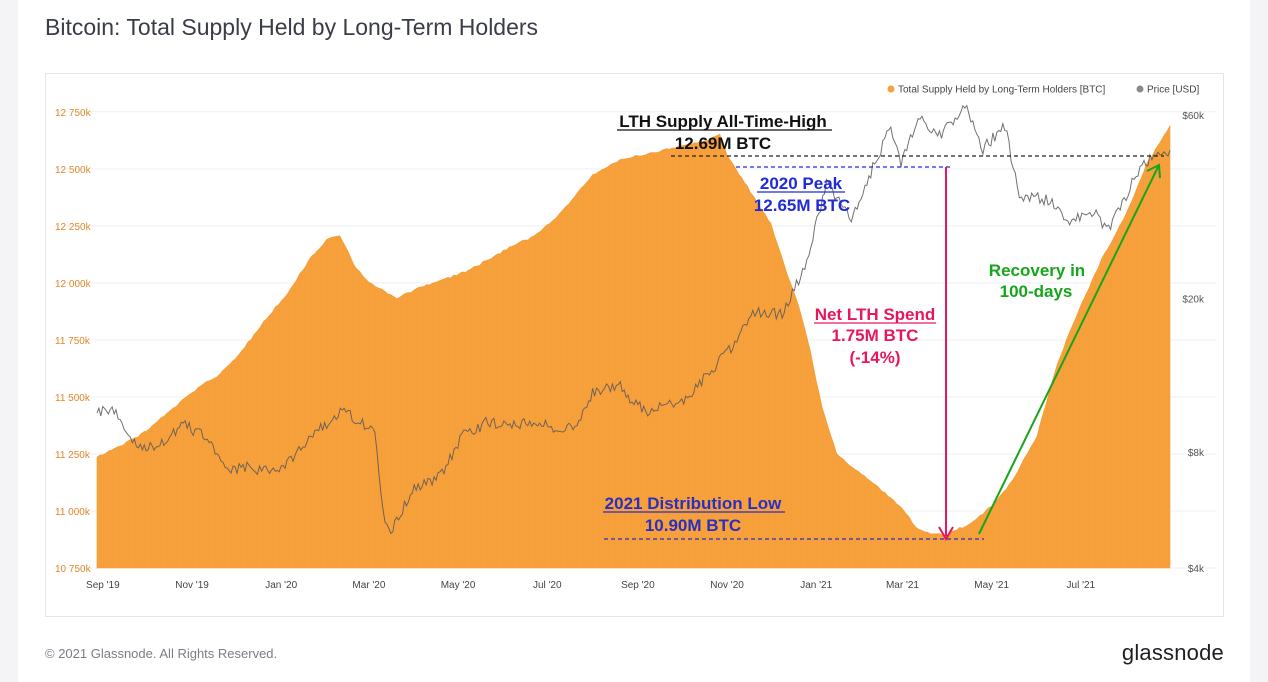 This screenshot has height=682, width=1268. Describe the element at coordinates (1081, 585) in the screenshot. I see `x-tick-label: Jul '21` at that location.